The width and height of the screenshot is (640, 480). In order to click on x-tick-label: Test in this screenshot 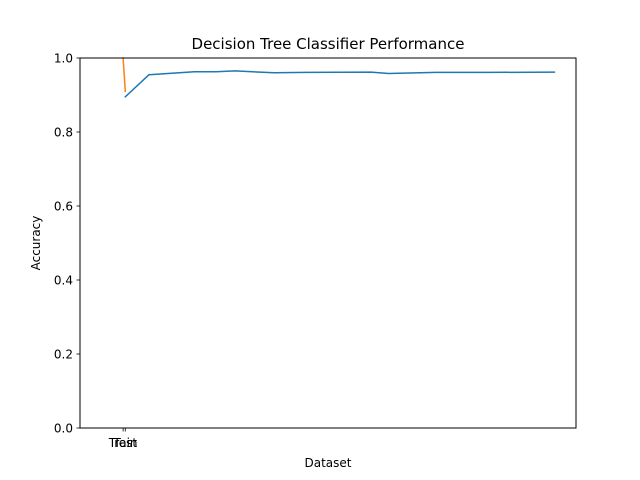, I will do `click(124, 443)`.